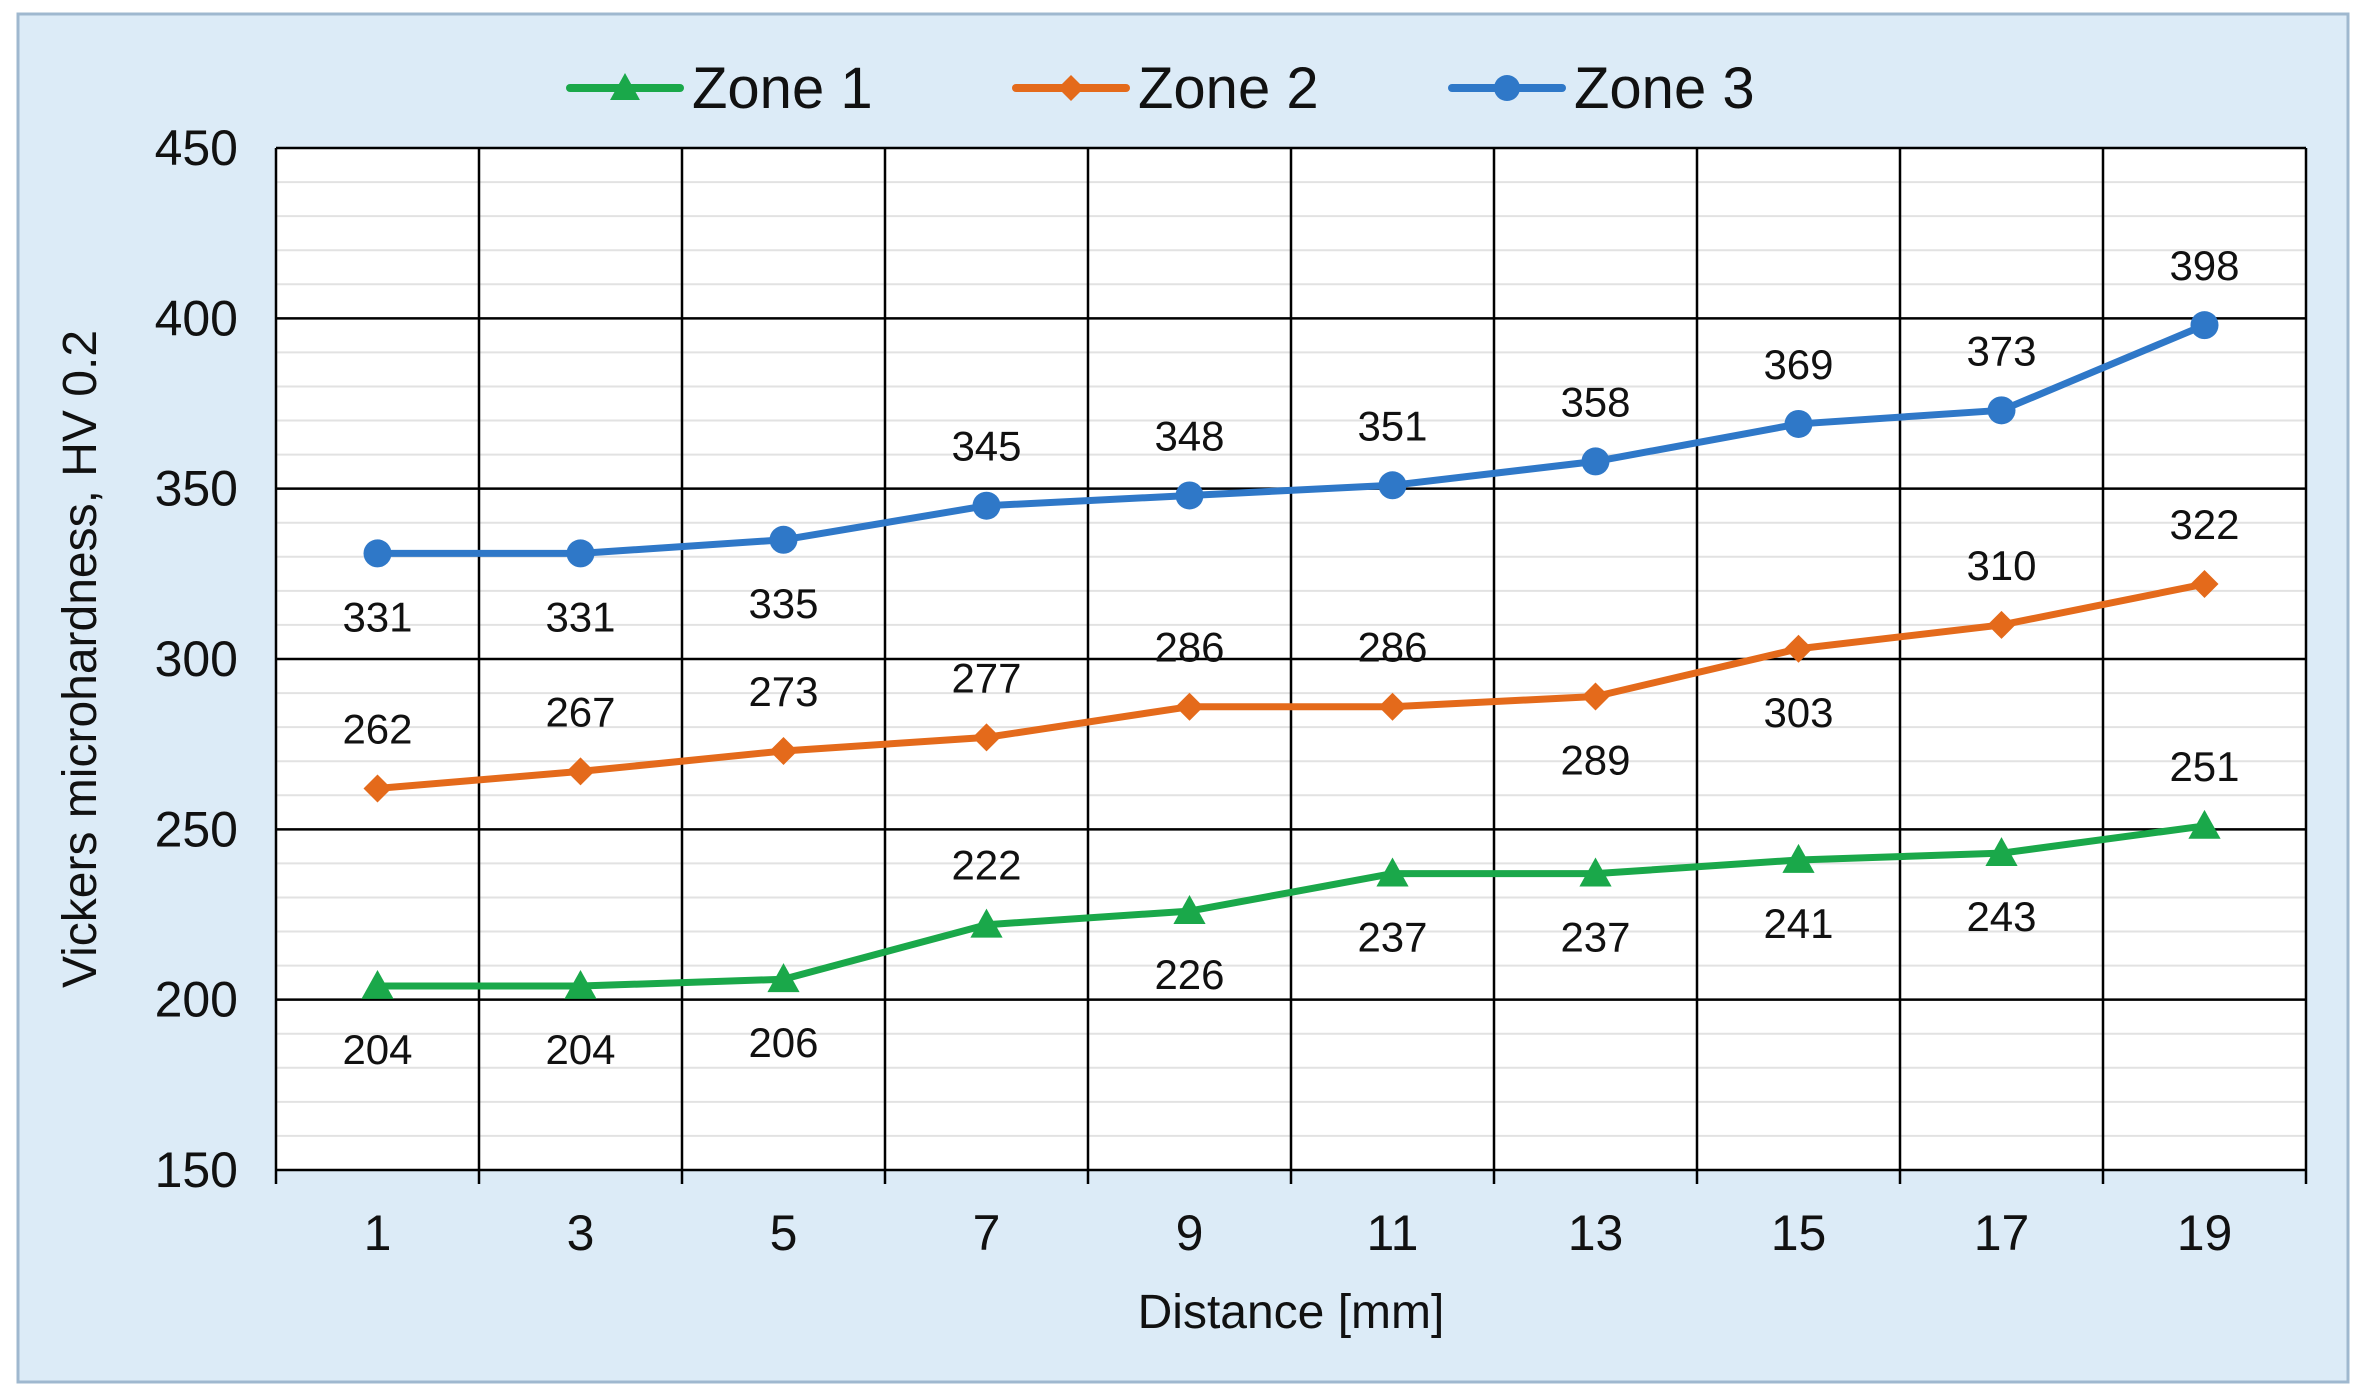 Image resolution: width=2368 pixels, height=1397 pixels. Describe the element at coordinates (2001, 350) in the screenshot. I see `series-3-data-label: 373` at that location.